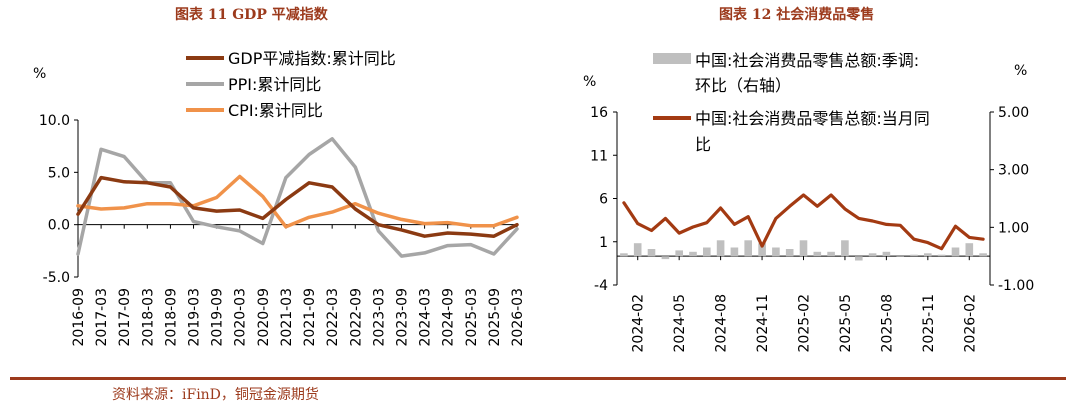 The width and height of the screenshot is (1076, 411). What do you see at coordinates (251, 15) in the screenshot?
I see `left-chart-title: 图表 11 GDP 平减指数` at bounding box center [251, 15].